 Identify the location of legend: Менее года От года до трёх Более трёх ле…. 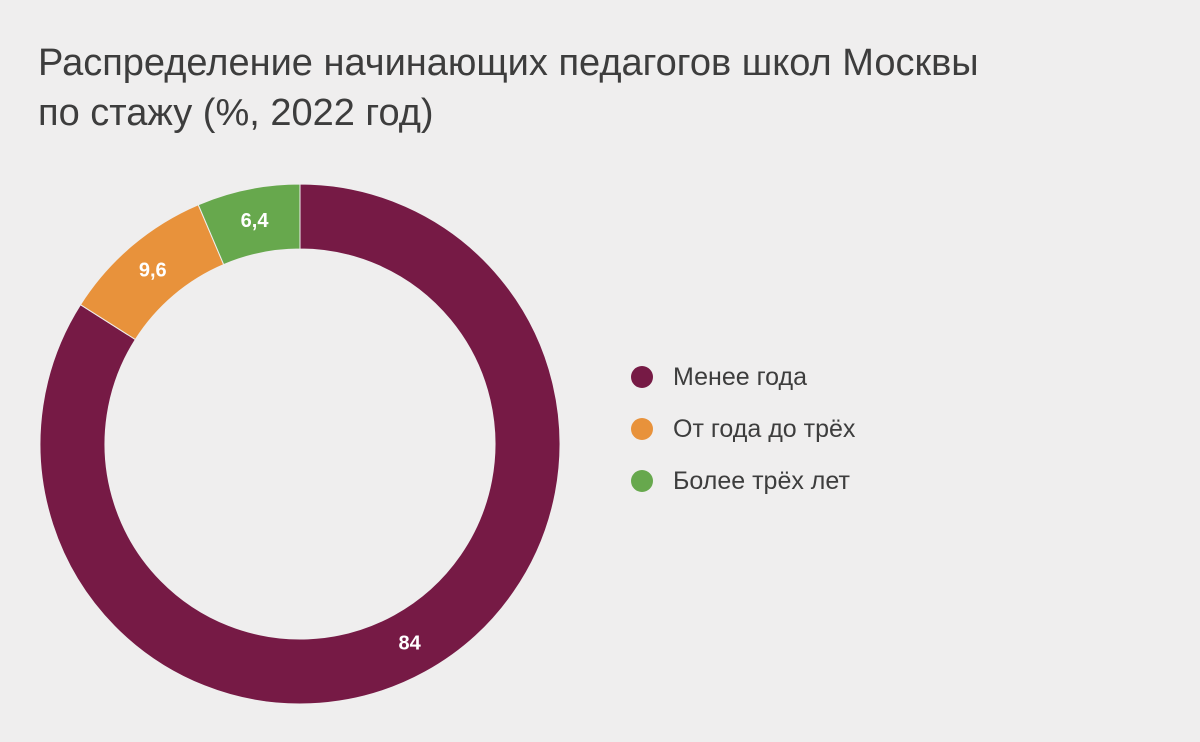
(743, 438).